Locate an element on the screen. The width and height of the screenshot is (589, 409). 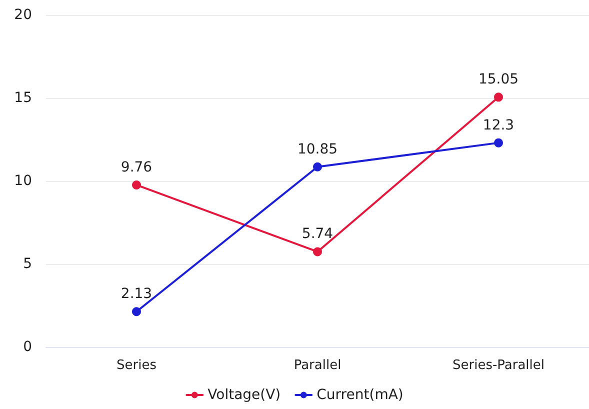
y-tick-label: 15 is located at coordinates (23, 98).